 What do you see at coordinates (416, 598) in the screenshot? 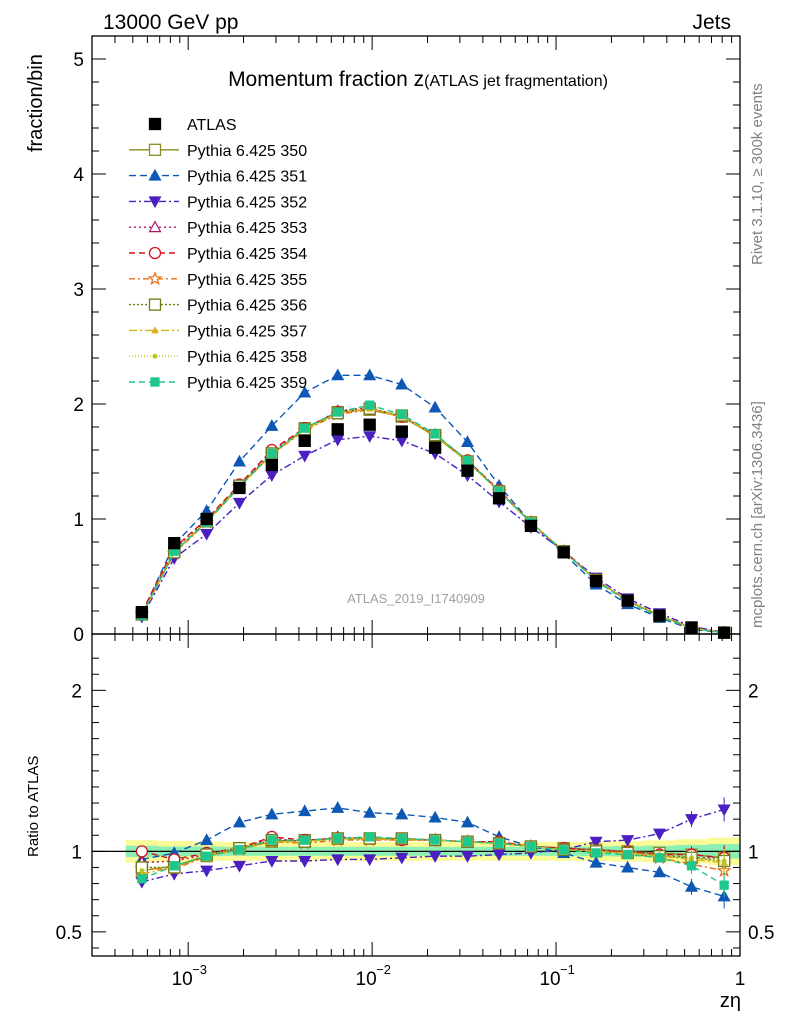
I see `analysis-label: ATLAS_2019_I1740909` at bounding box center [416, 598].